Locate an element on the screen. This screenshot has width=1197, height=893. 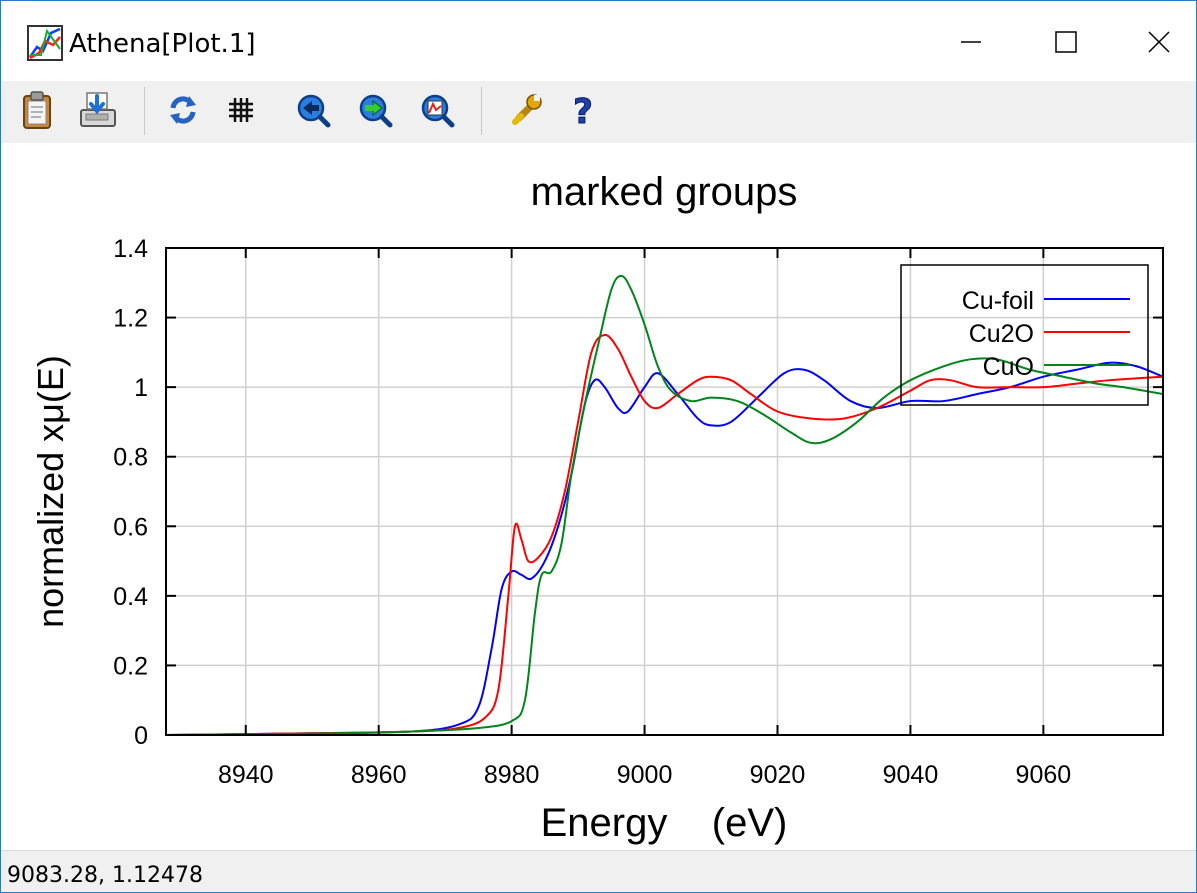
close-icon is located at coordinates (1159, 42).